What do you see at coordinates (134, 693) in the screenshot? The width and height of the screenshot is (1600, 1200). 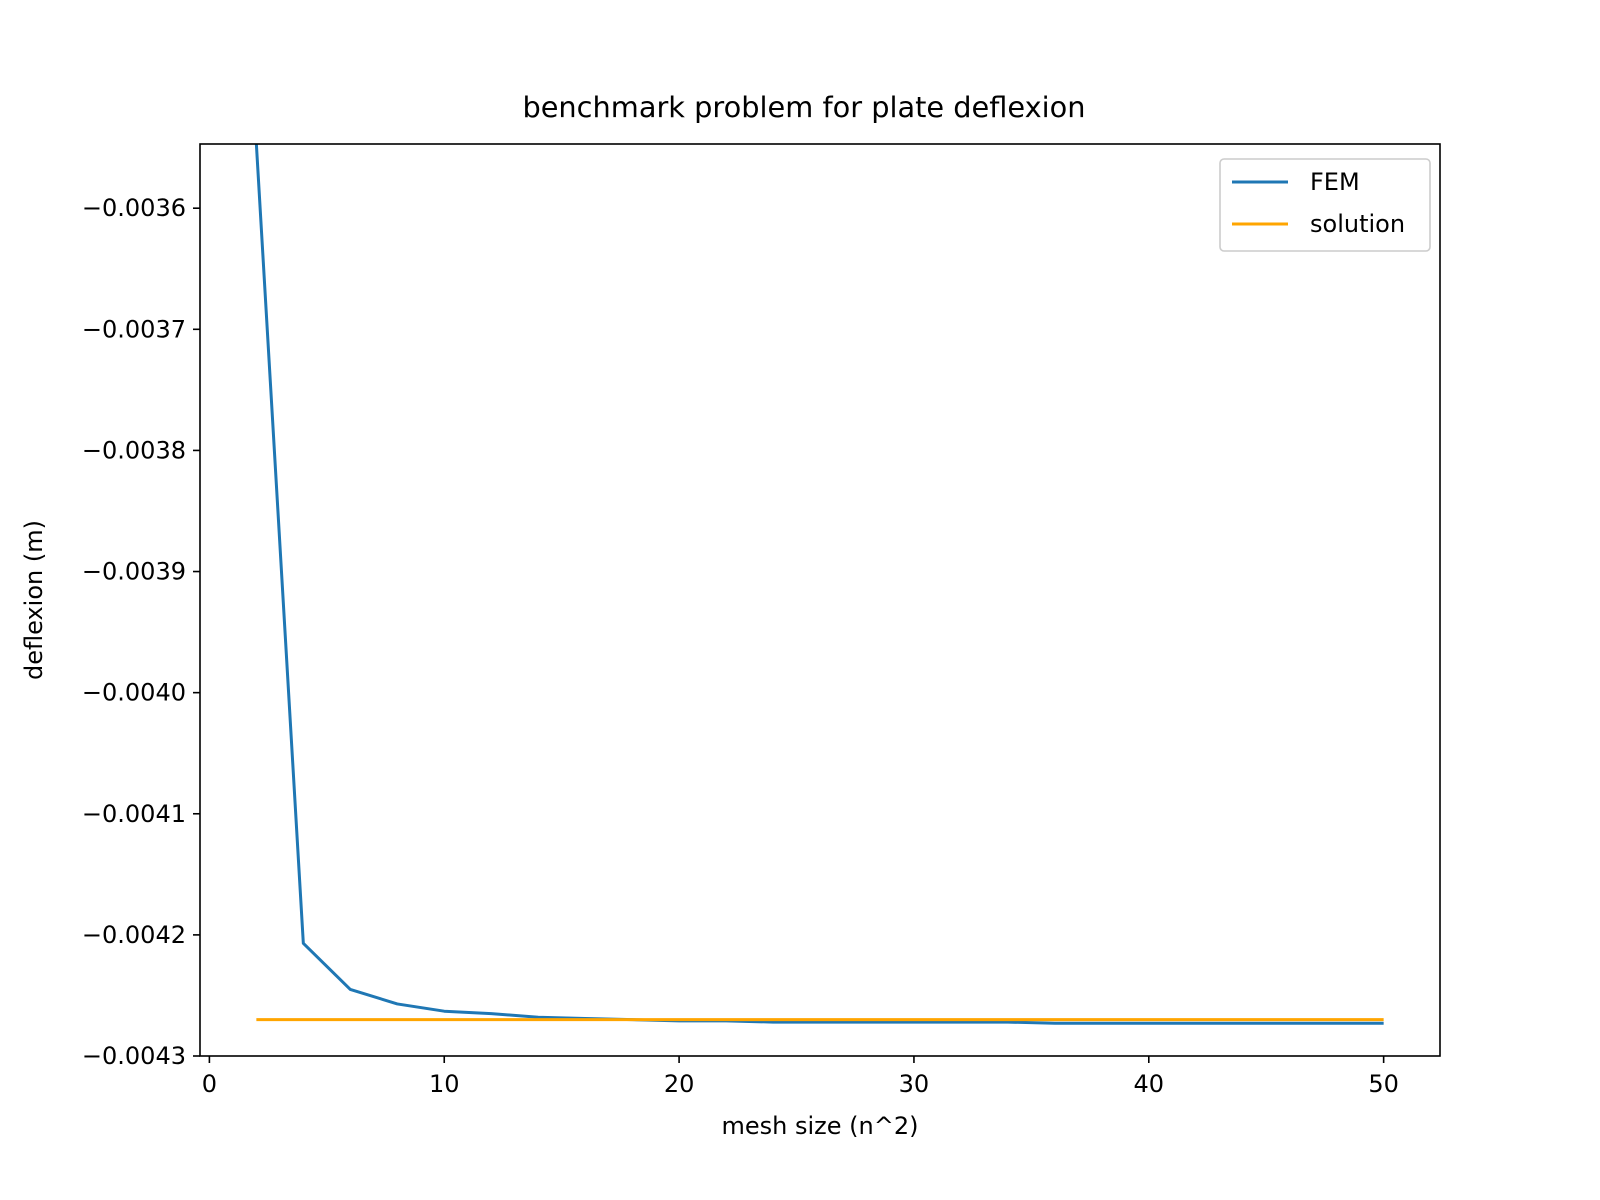 I see `y-tick-label: −0.0040` at bounding box center [134, 693].